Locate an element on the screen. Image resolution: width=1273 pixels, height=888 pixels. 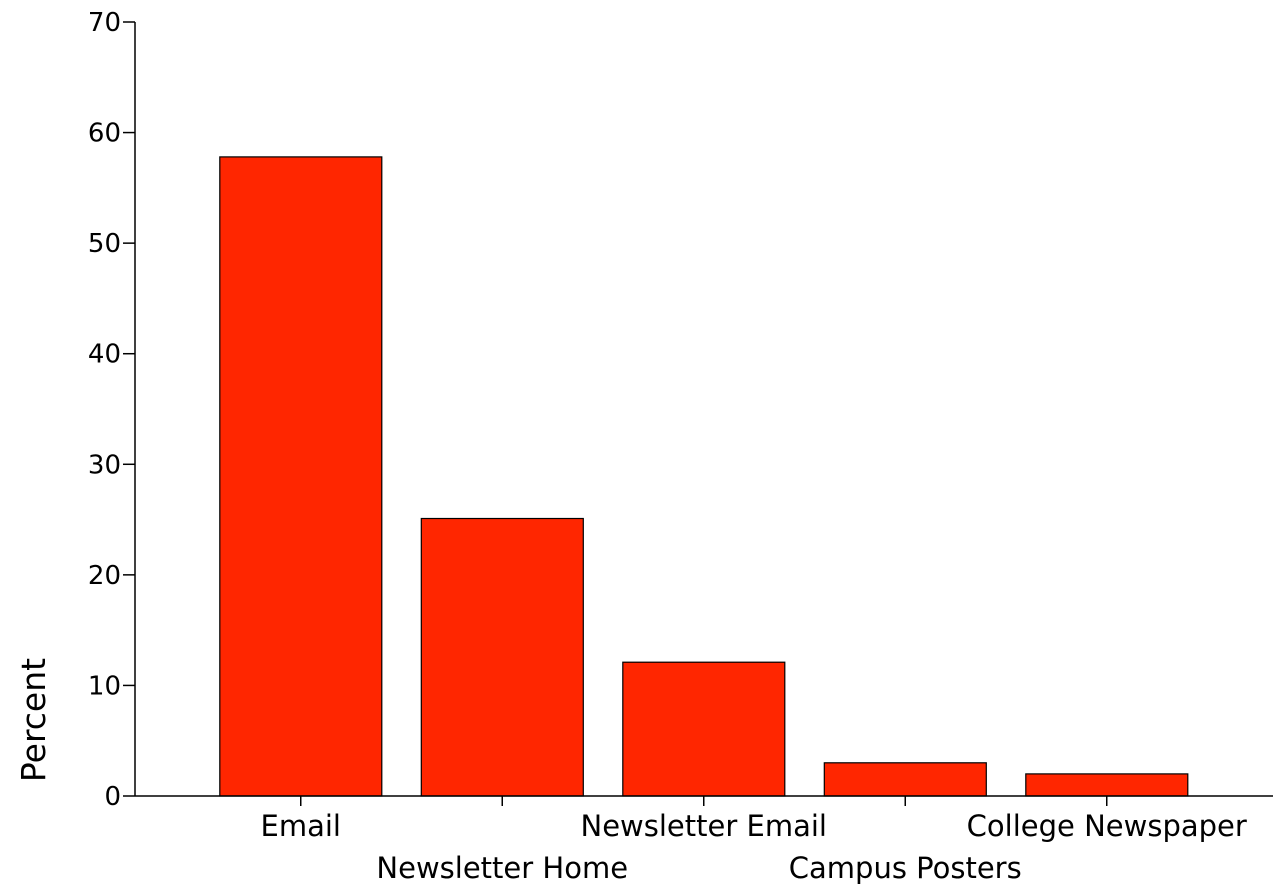
y-tick-label-4: 40 is located at coordinates (104, 355).